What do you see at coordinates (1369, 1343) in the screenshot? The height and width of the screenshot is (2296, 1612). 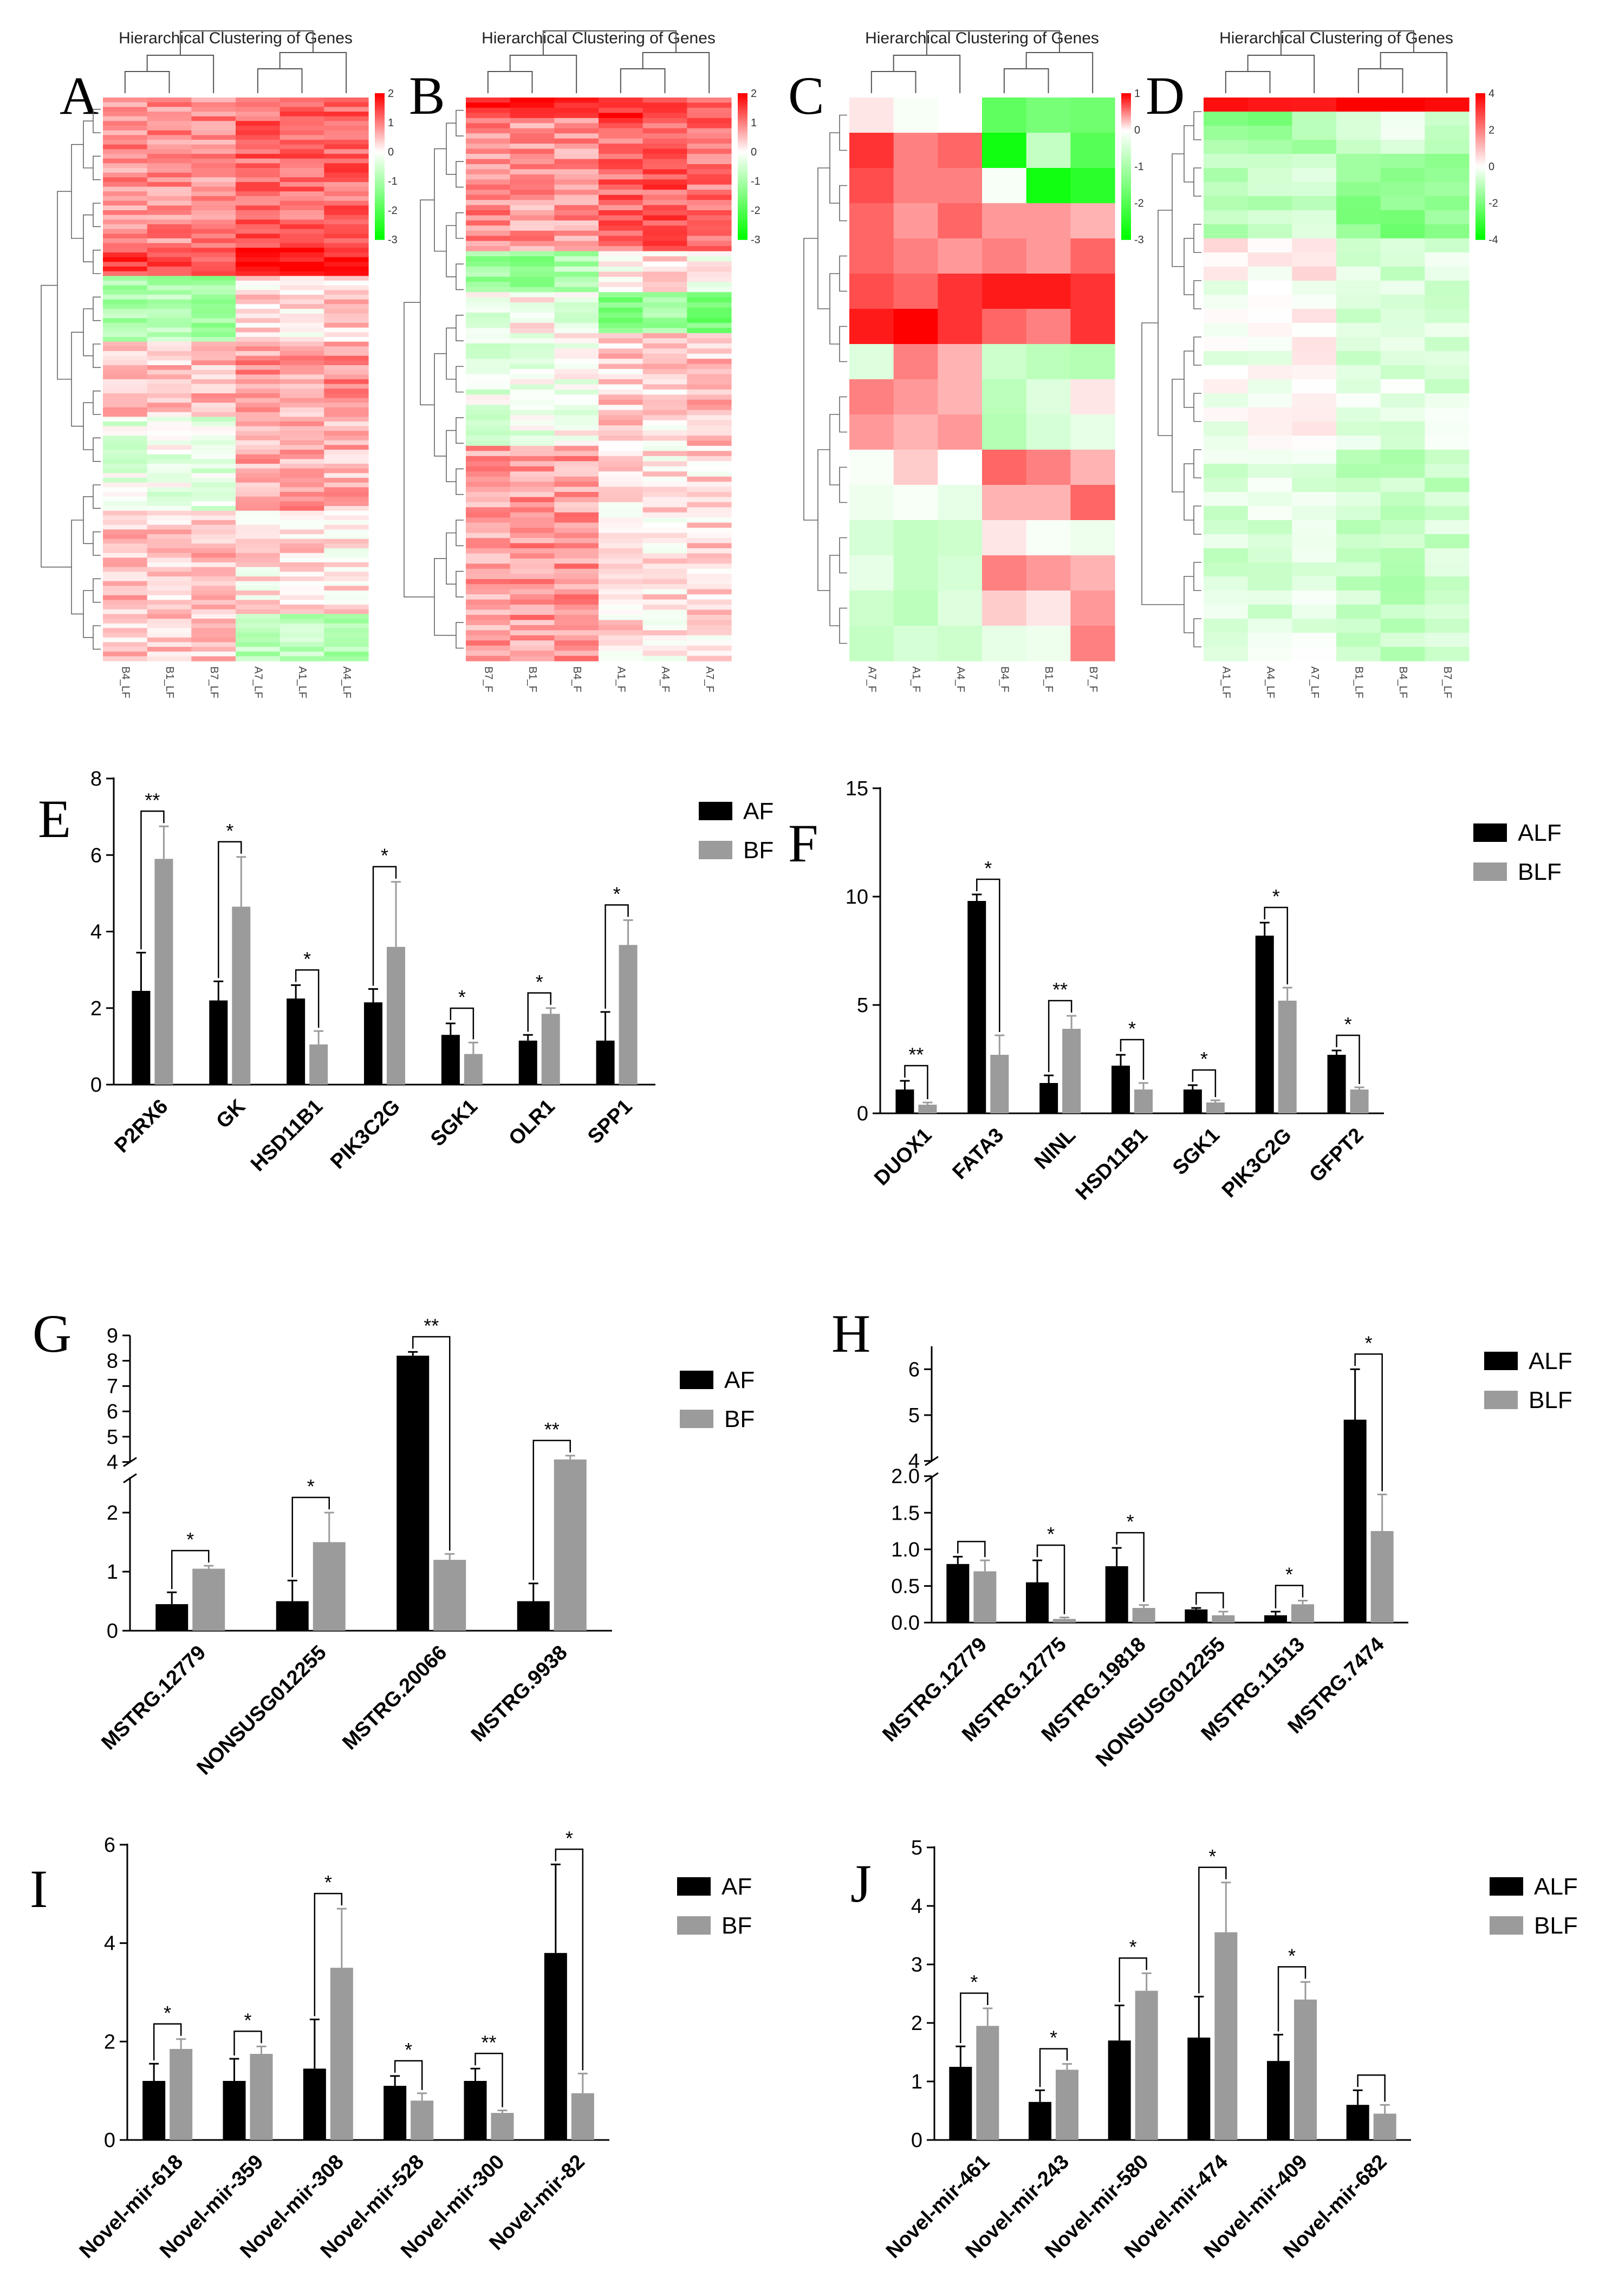 I see `significance-marker: *` at bounding box center [1369, 1343].